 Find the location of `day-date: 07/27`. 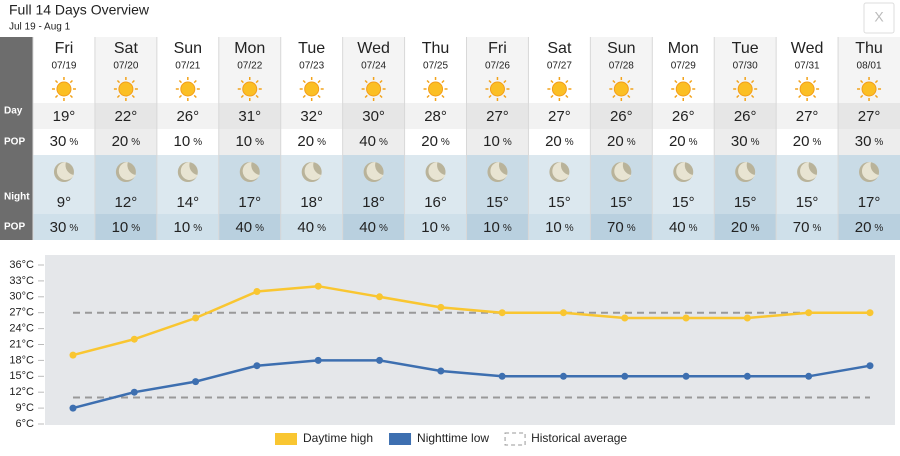

day-date: 07/27 is located at coordinates (559, 66).